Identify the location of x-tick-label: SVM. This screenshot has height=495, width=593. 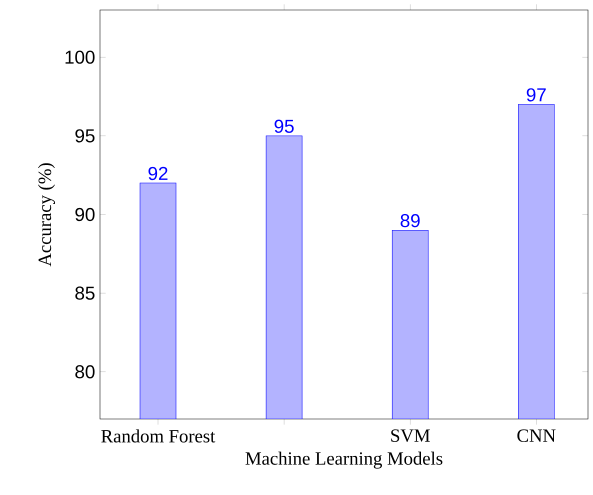
(410, 435).